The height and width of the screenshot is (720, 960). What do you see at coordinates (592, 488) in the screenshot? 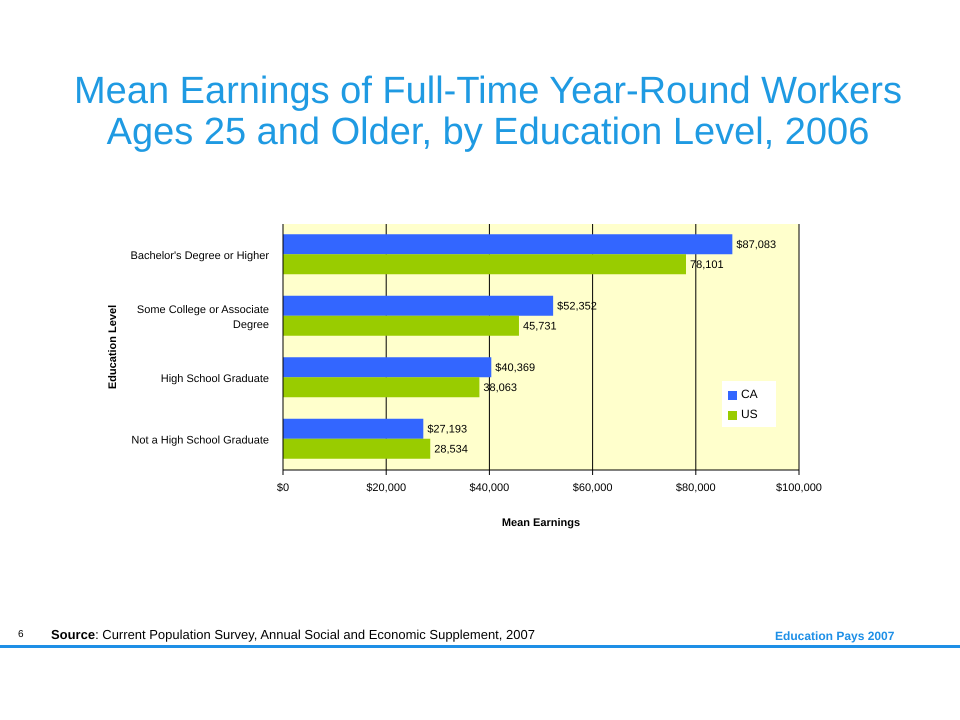
I see `x-tick-label: $60,000` at bounding box center [592, 488].